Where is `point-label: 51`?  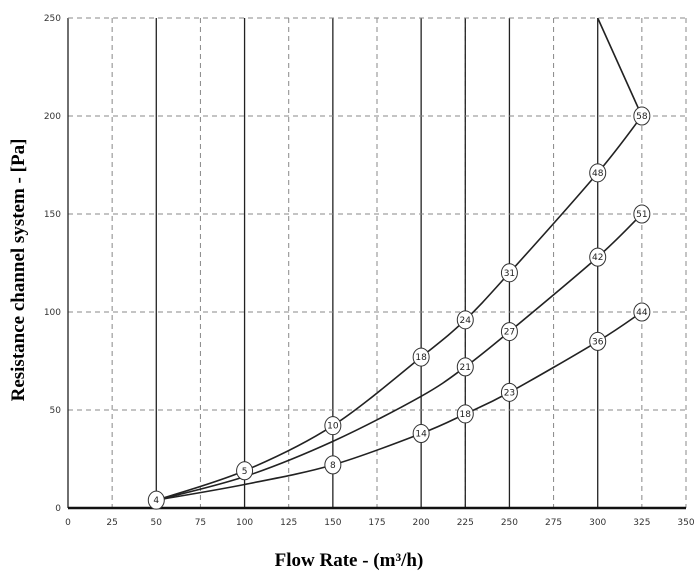 point-label: 51 is located at coordinates (641, 215).